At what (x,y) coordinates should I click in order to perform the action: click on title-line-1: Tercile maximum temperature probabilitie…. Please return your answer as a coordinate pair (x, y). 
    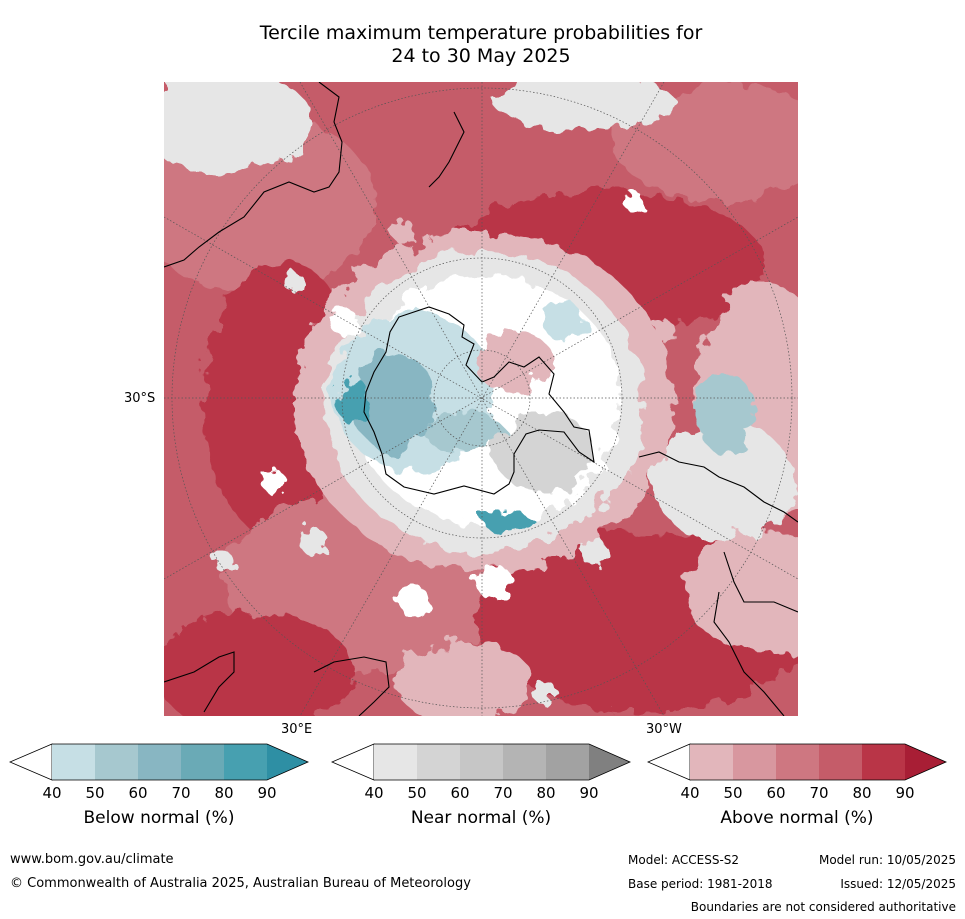
    Looking at the image, I should click on (481, 33).